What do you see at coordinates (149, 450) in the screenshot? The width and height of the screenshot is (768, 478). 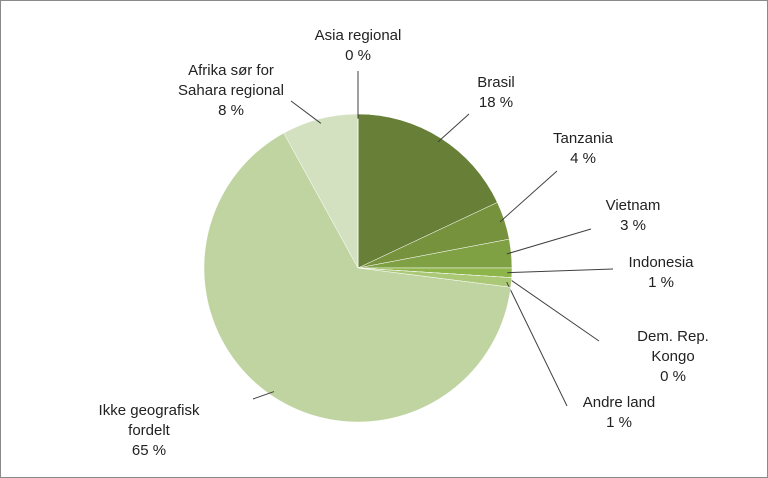 I see `slice-value: 65 %` at bounding box center [149, 450].